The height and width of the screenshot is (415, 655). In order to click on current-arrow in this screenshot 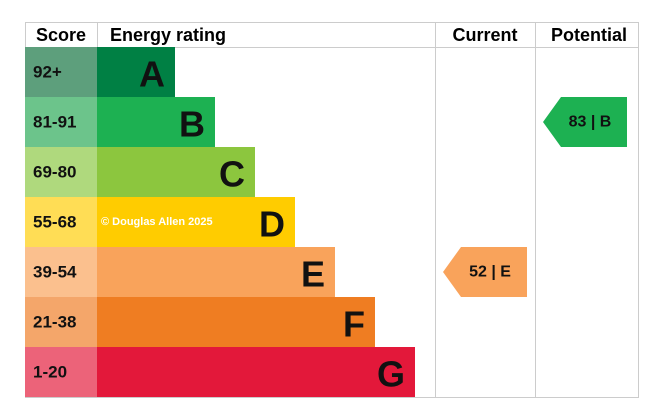, I will do `click(485, 272)`.